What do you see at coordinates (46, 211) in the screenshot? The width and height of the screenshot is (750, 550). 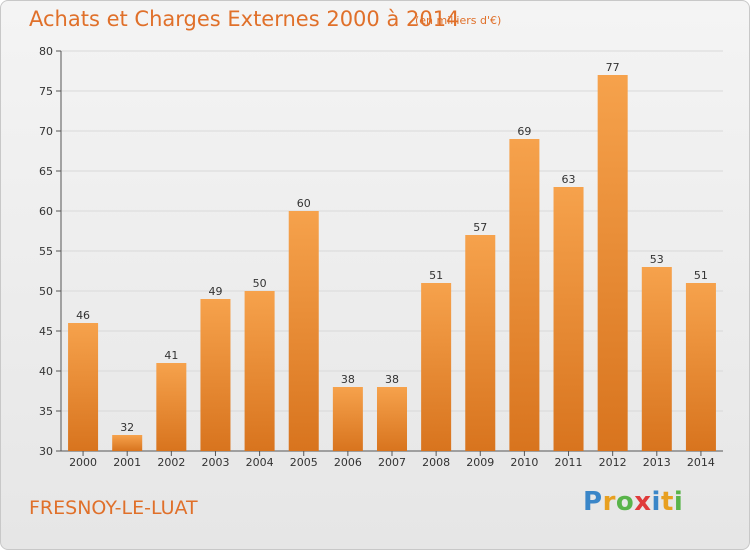 I see `y-tick-label: 60` at bounding box center [46, 211].